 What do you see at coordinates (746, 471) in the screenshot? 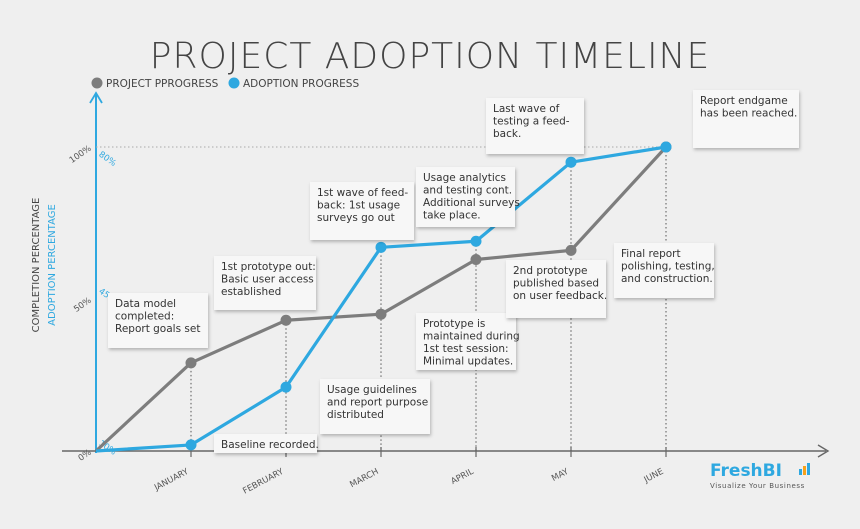
I see `logo-text: FreshBI` at bounding box center [746, 471].